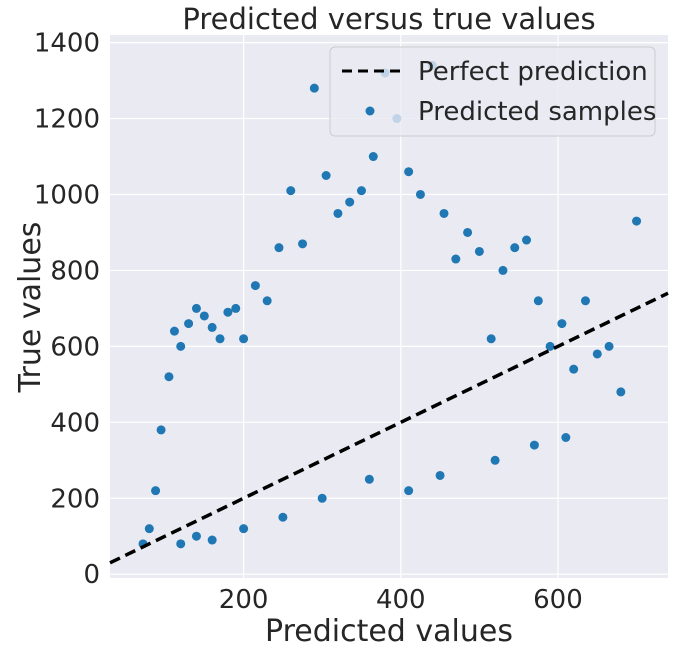 The width and height of the screenshot is (674, 653). I want to click on y-tick-label: 600, so click(75, 347).